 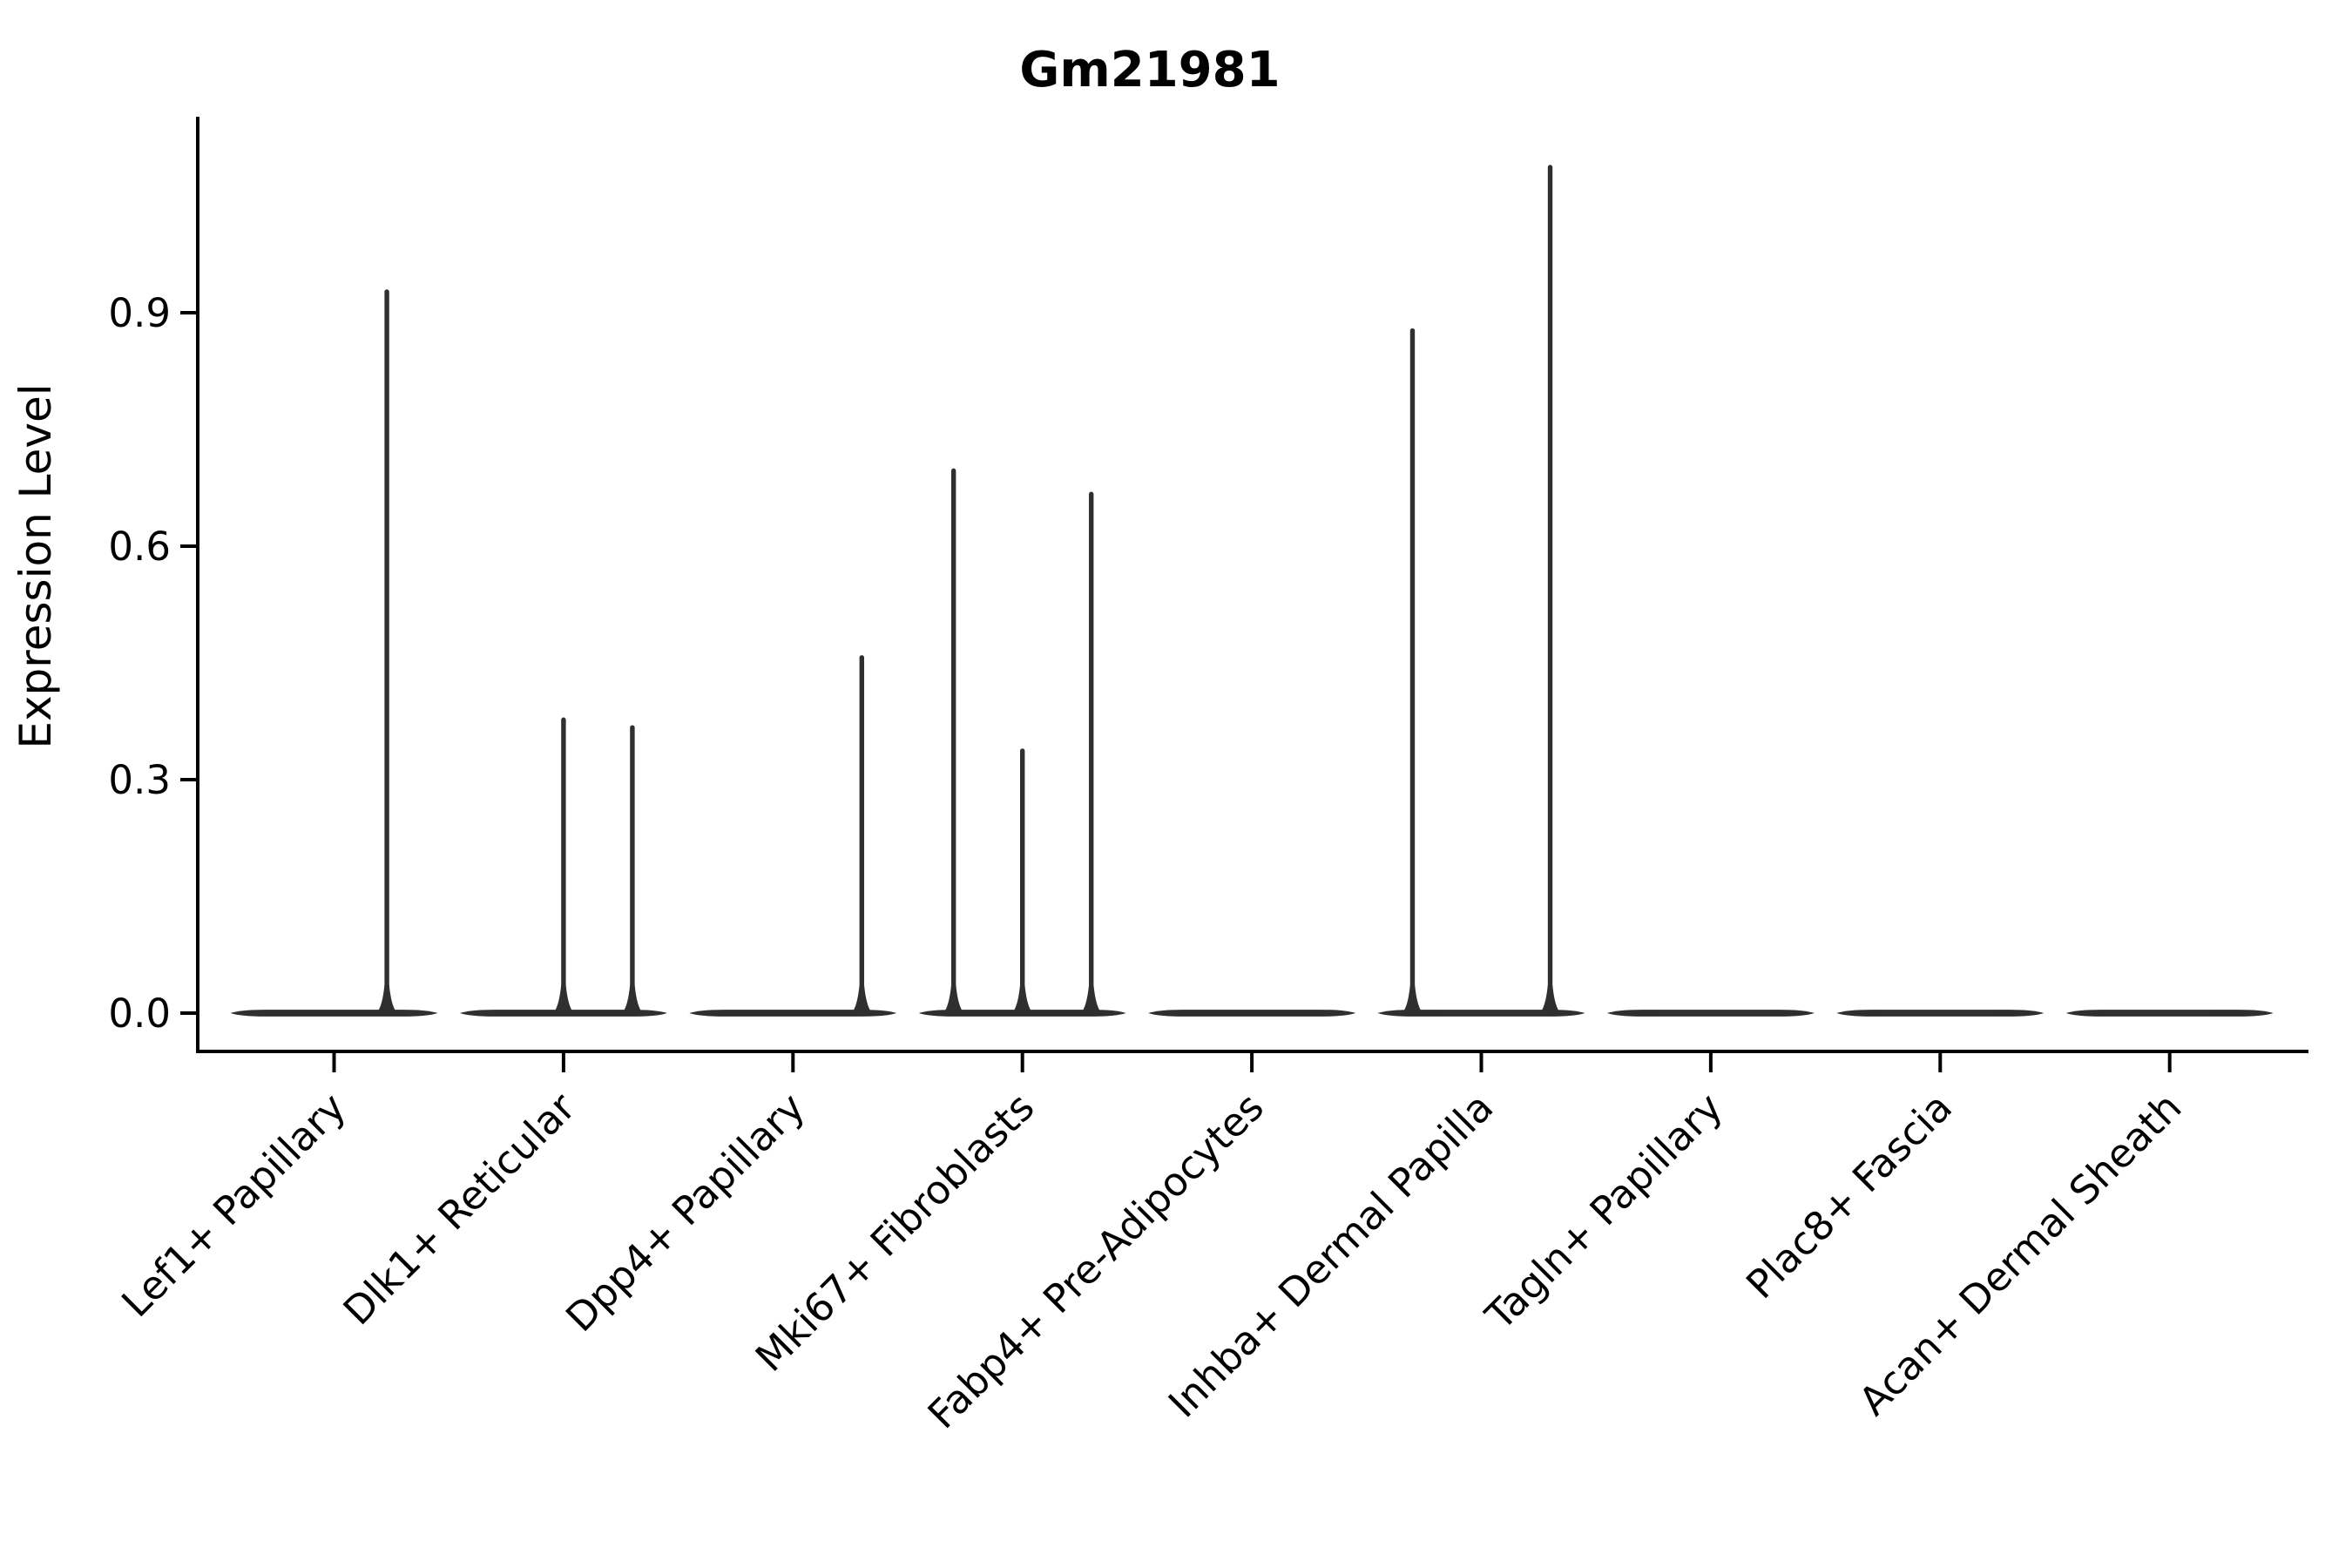 I want to click on y-tick-label: 0.3, so click(x=139, y=780).